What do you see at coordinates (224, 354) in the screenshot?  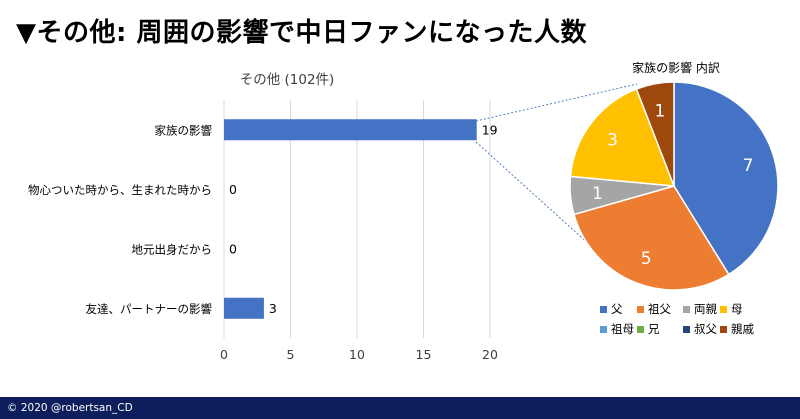 I see `x-tick-label: 0` at bounding box center [224, 354].